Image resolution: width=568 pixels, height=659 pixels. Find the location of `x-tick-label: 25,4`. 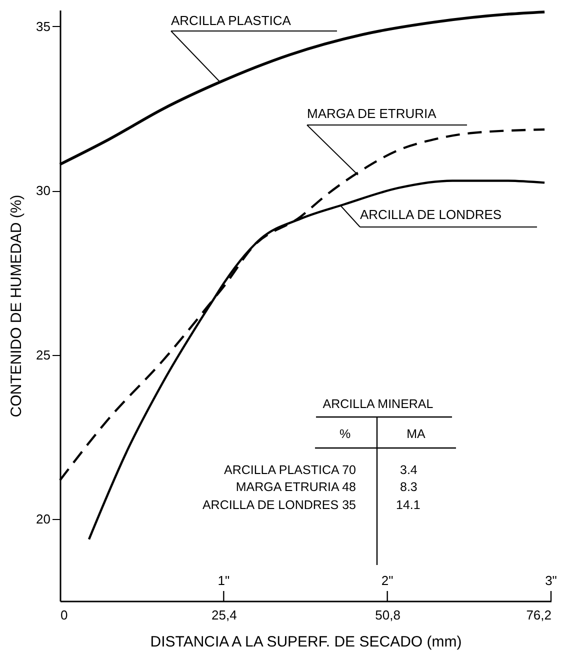

x-tick-label: 25,4 is located at coordinates (224, 615).